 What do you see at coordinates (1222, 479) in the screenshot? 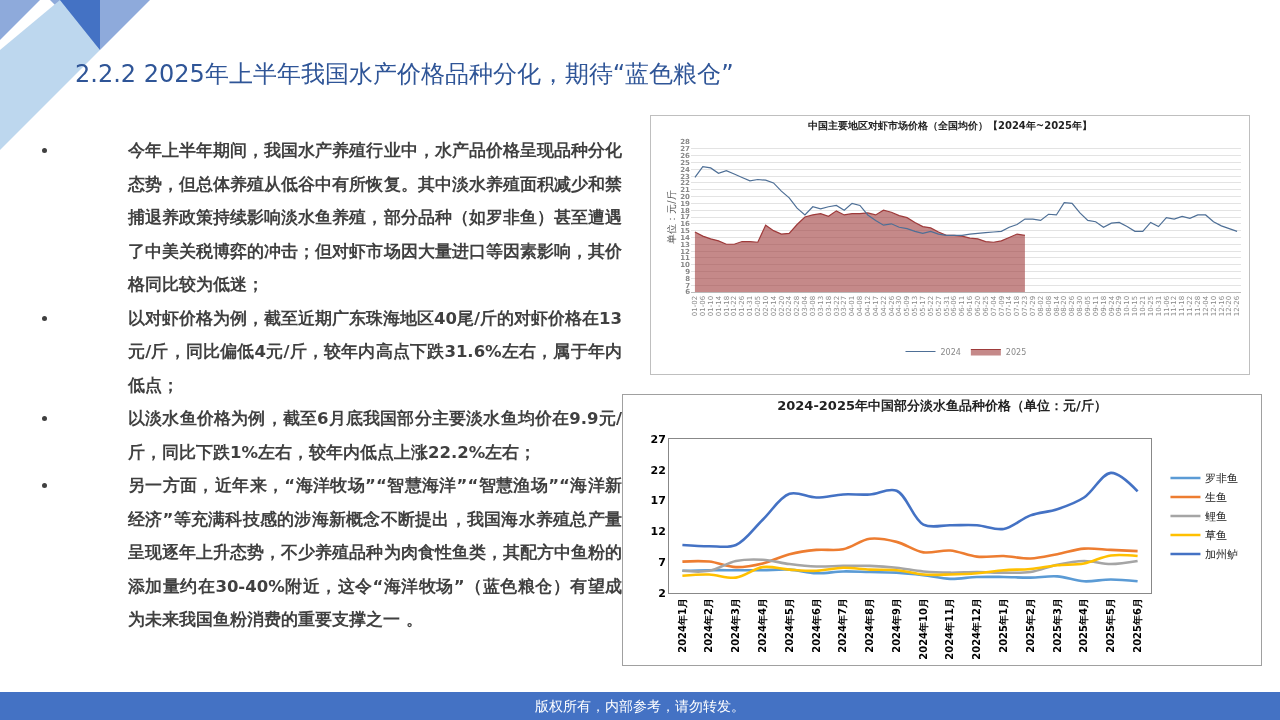
I see `legend-label: 罗非鱼` at bounding box center [1222, 479].